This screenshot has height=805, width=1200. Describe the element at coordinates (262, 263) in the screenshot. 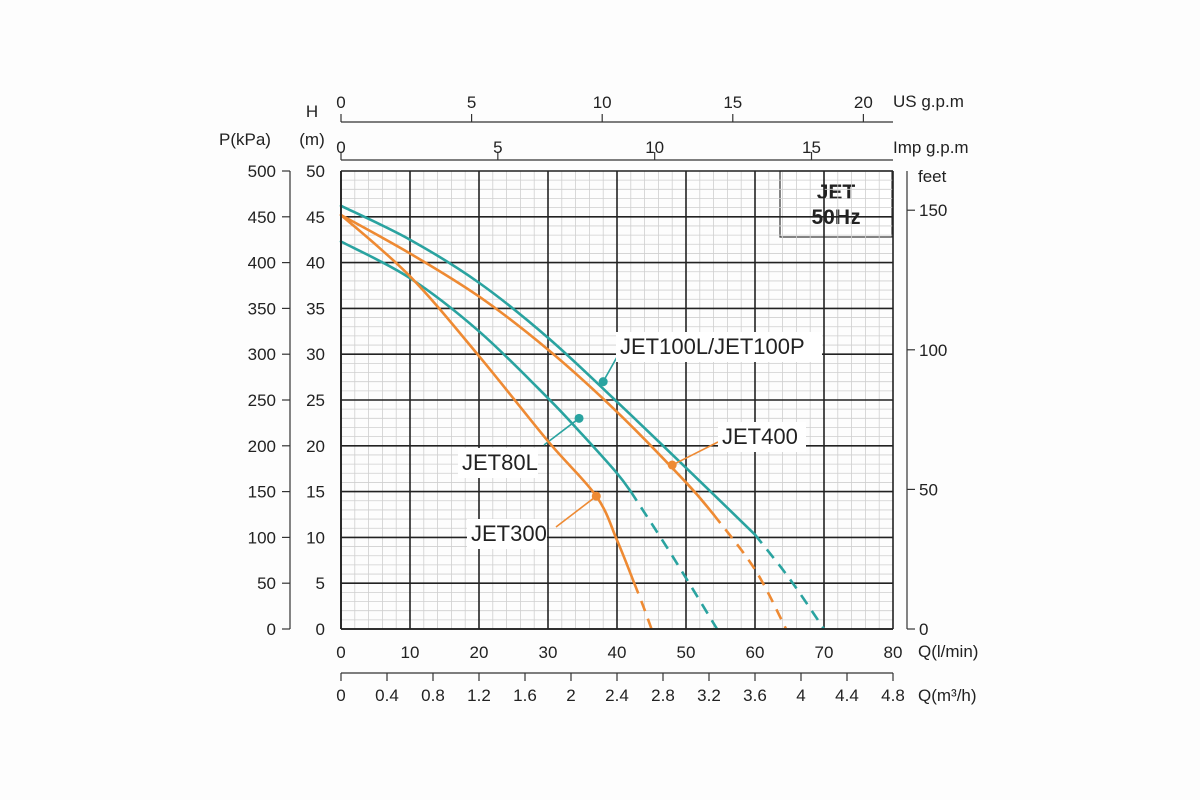

I see `pressure-tick-label: 400` at that location.